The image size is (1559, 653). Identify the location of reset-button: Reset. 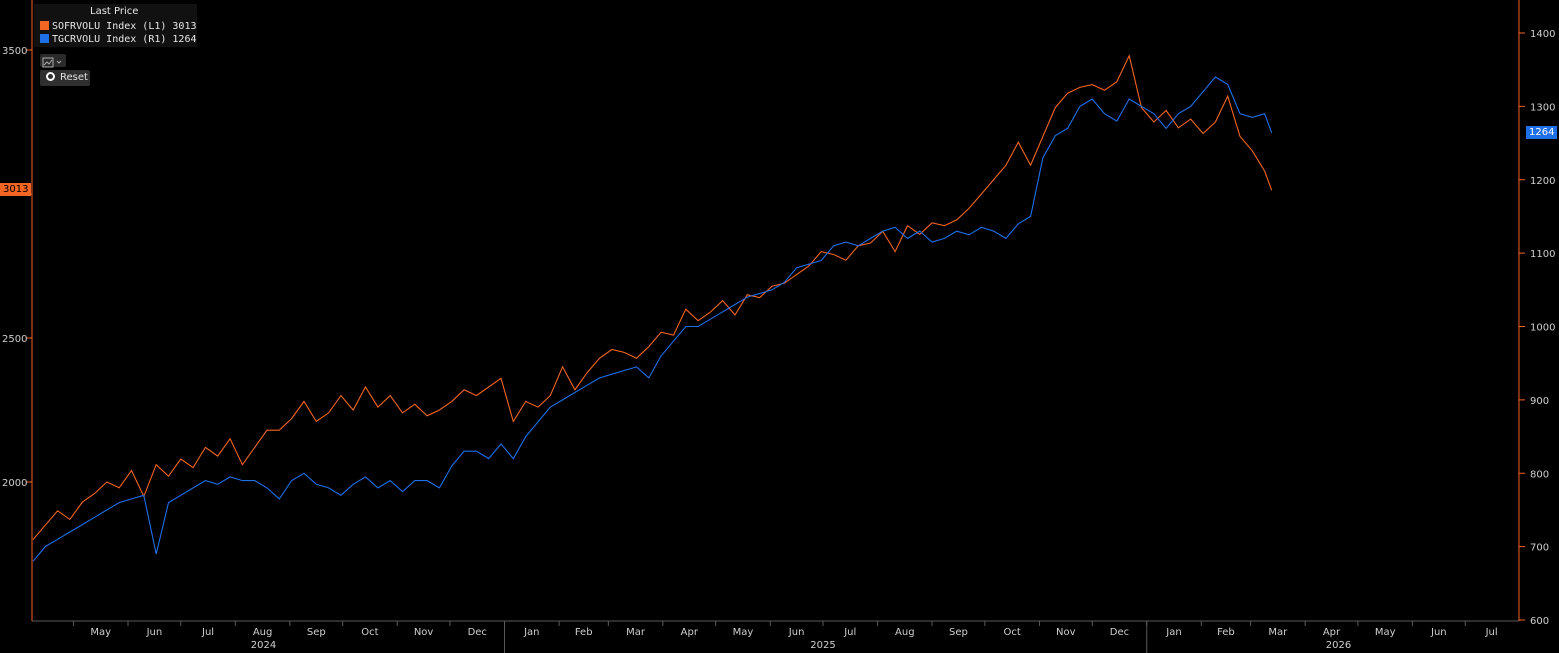
(65, 78).